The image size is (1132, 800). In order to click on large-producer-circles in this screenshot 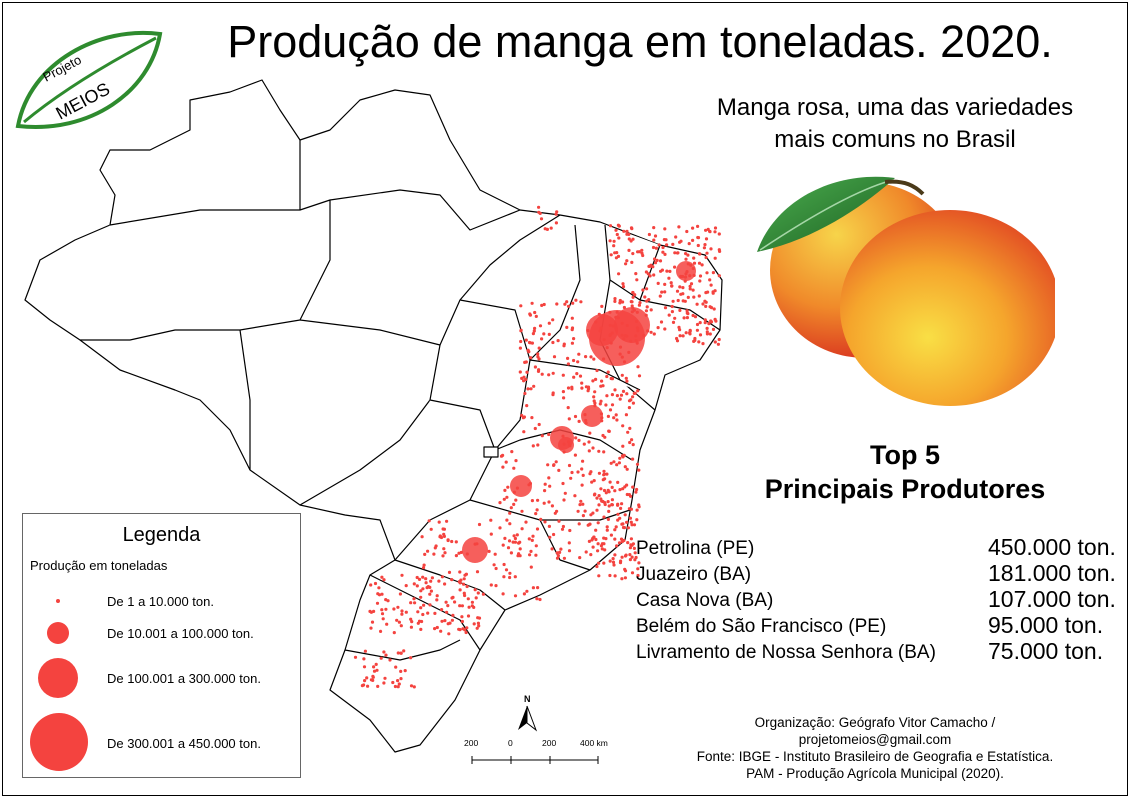, I will do `click(579, 412)`.